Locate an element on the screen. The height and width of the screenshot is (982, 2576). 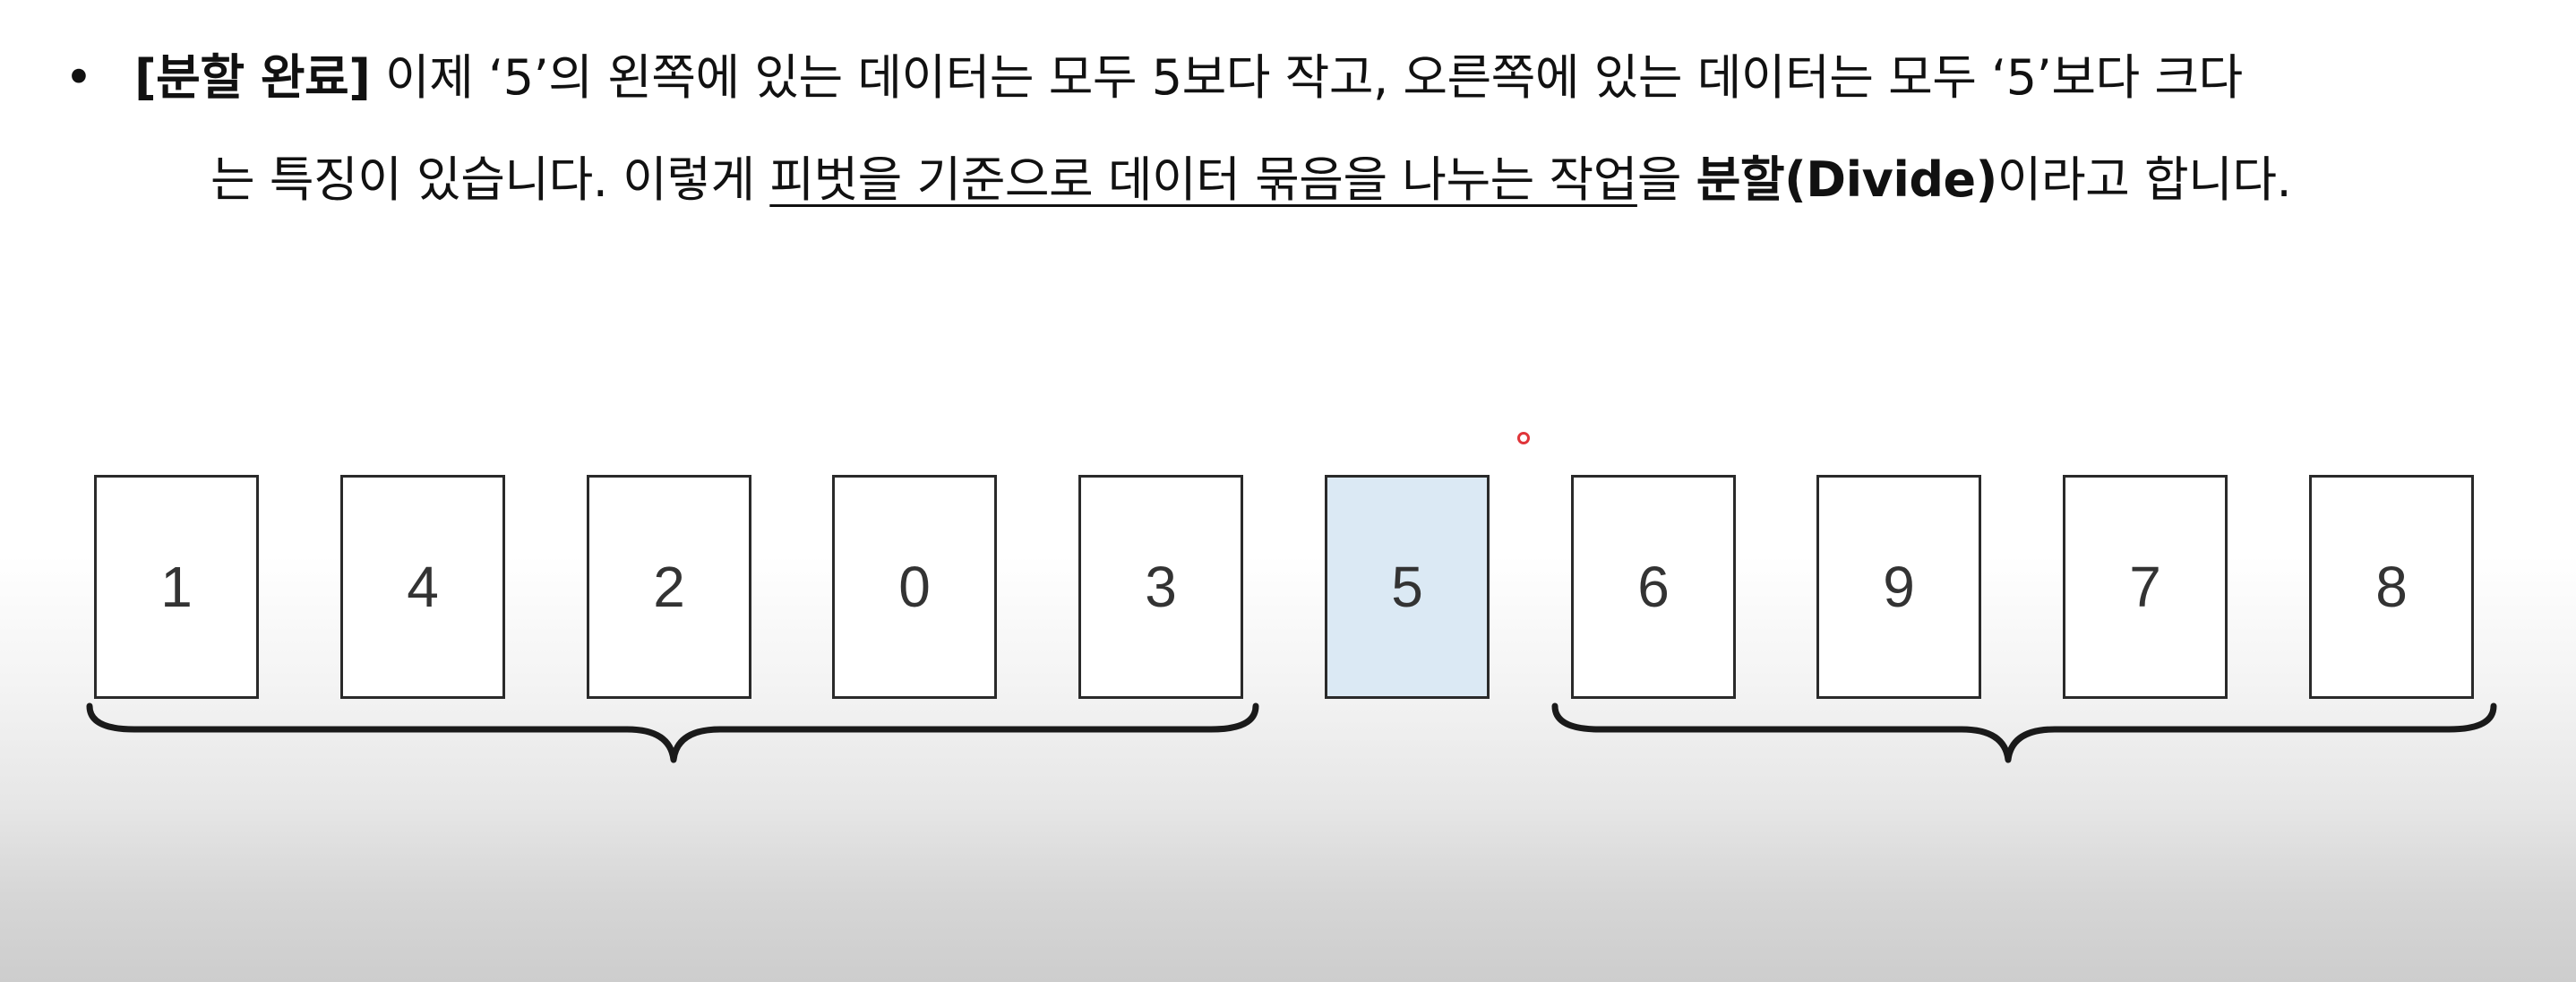
partition-braces is located at coordinates (1291, 732).